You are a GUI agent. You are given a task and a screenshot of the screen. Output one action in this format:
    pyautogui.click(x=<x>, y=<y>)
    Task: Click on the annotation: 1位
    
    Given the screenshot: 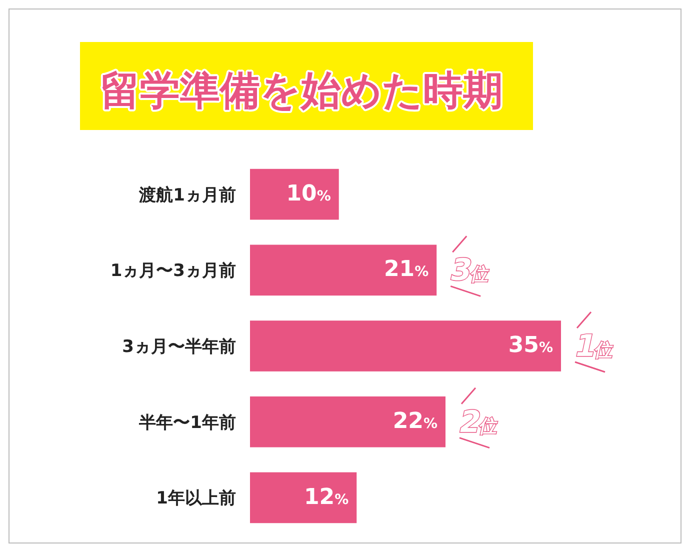 What is the action you would take?
    pyautogui.click(x=594, y=346)
    